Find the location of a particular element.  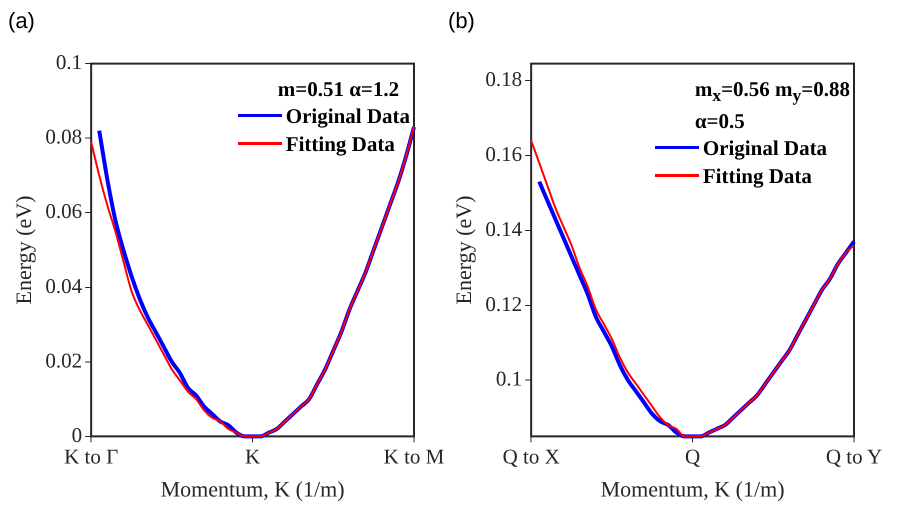

y-tick-label: 0.16 is located at coordinates (503, 154).